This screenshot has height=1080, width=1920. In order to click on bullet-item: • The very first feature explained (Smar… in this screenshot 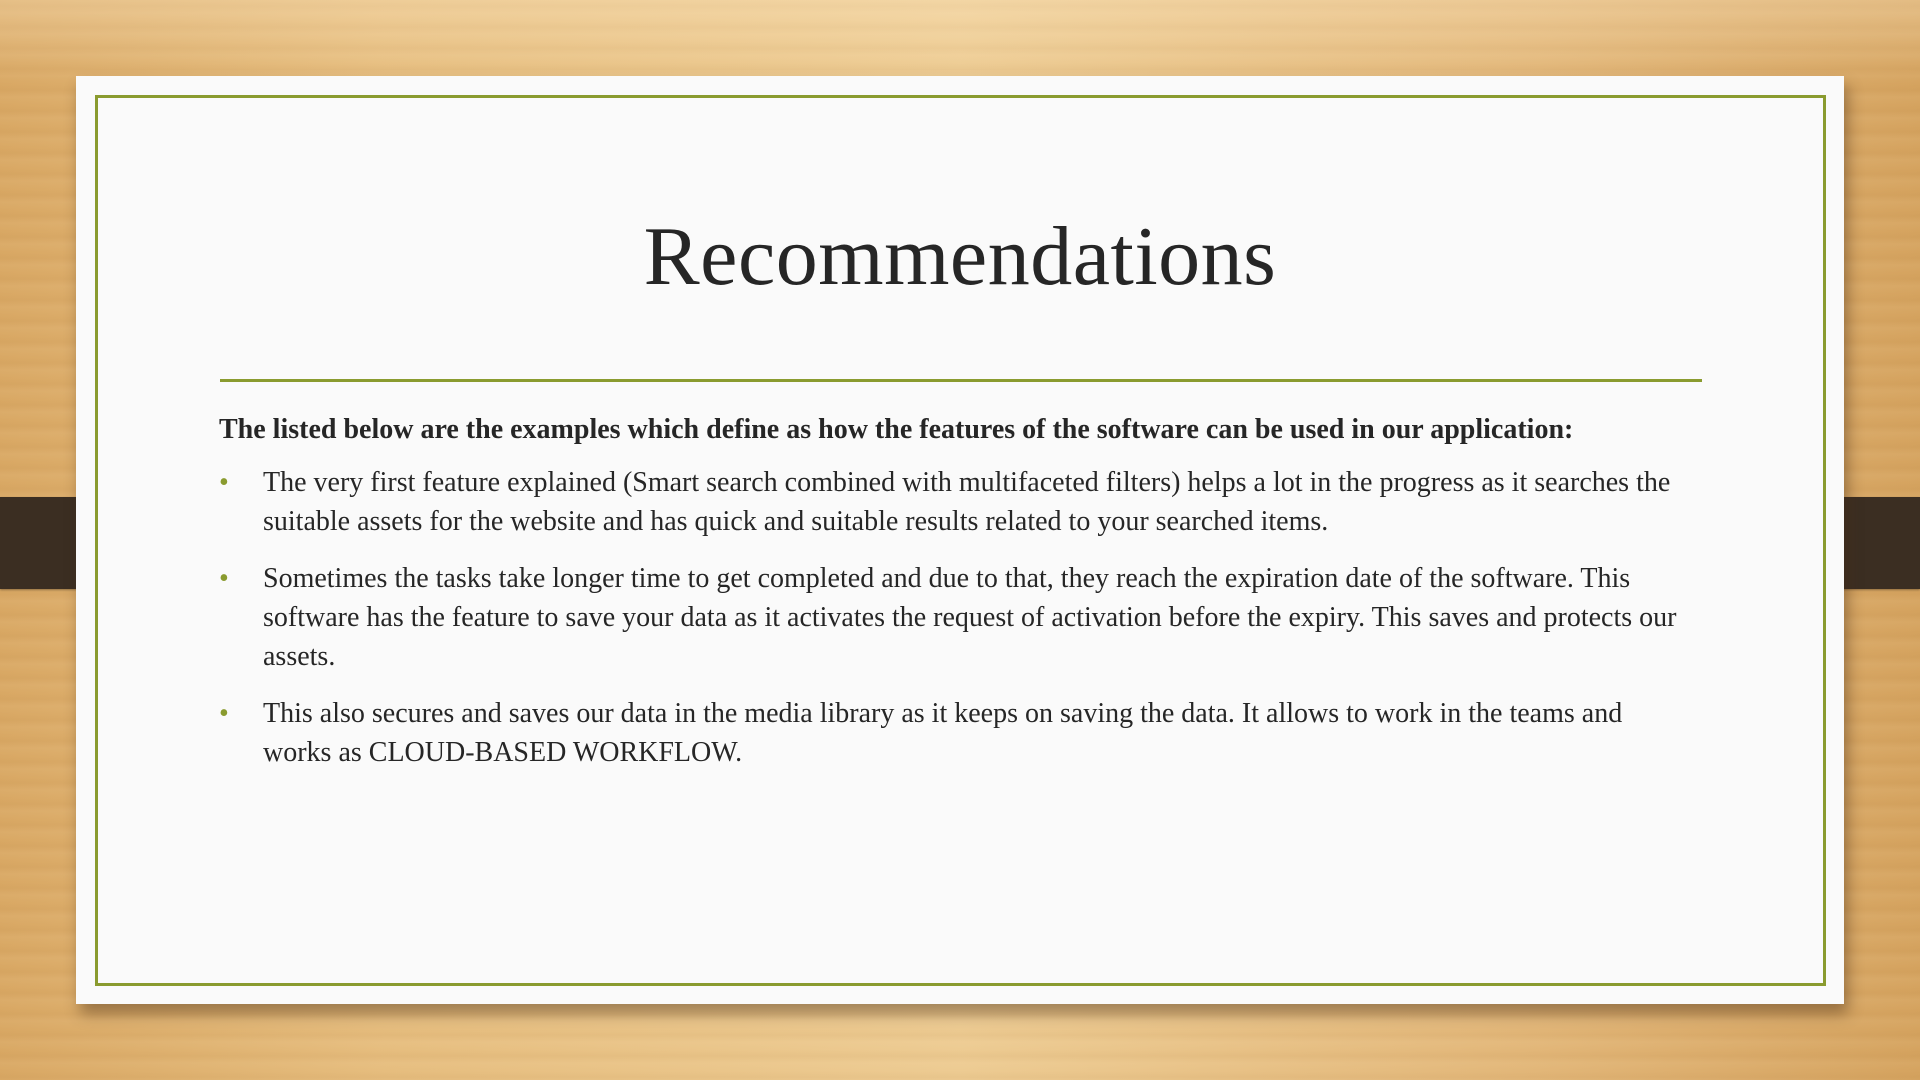, I will do `click(956, 502)`.